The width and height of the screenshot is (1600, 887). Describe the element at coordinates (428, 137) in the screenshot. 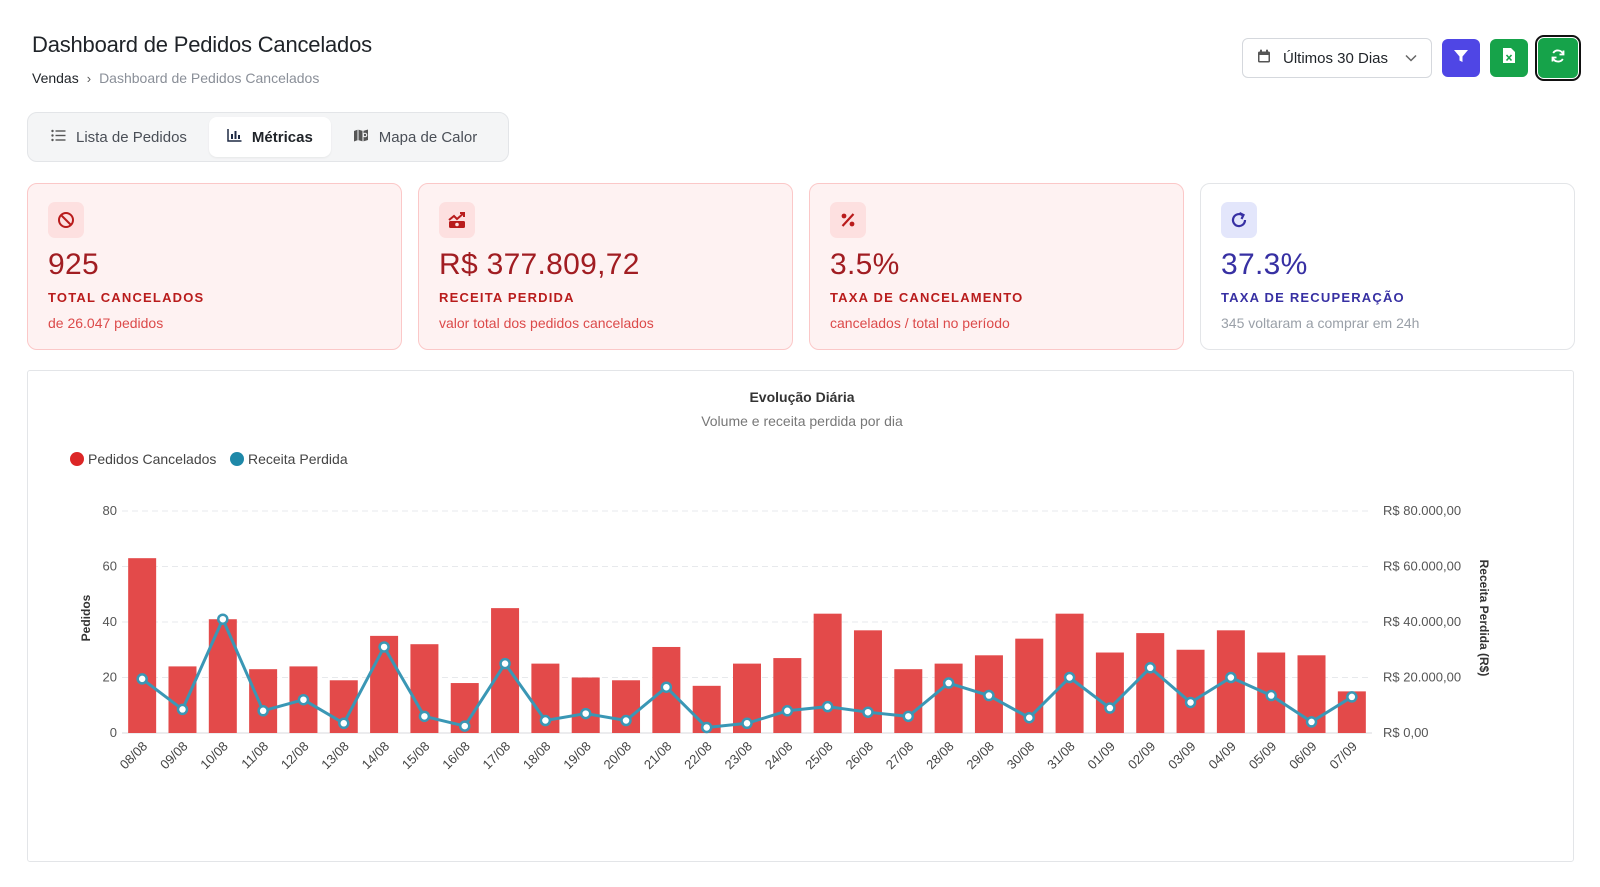

I see `tab-label: Mapa de Calor` at that location.